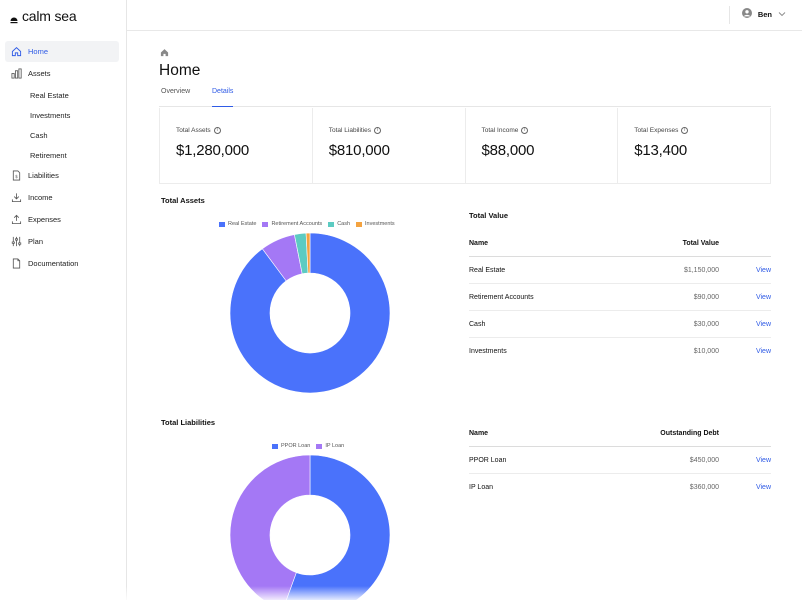  I want to click on stat-label: Total Income, so click(500, 130).